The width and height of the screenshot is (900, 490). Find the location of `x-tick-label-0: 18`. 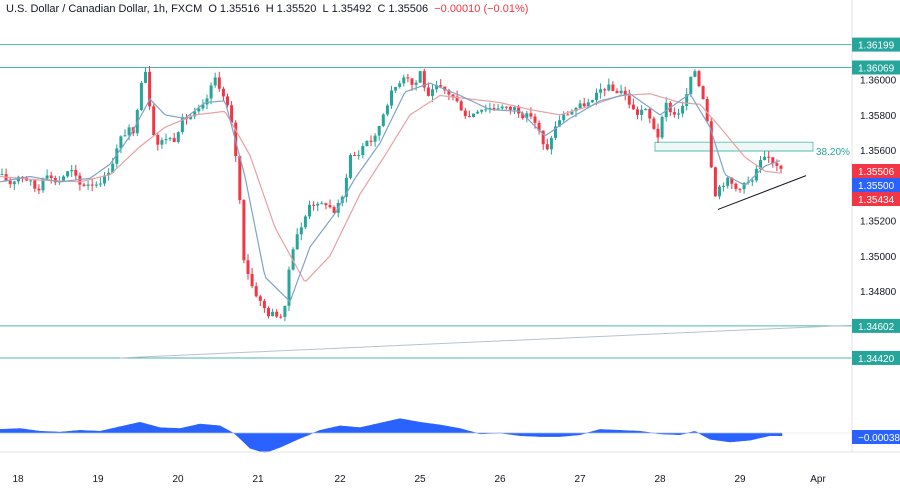

x-tick-label-0: 18 is located at coordinates (18, 479).